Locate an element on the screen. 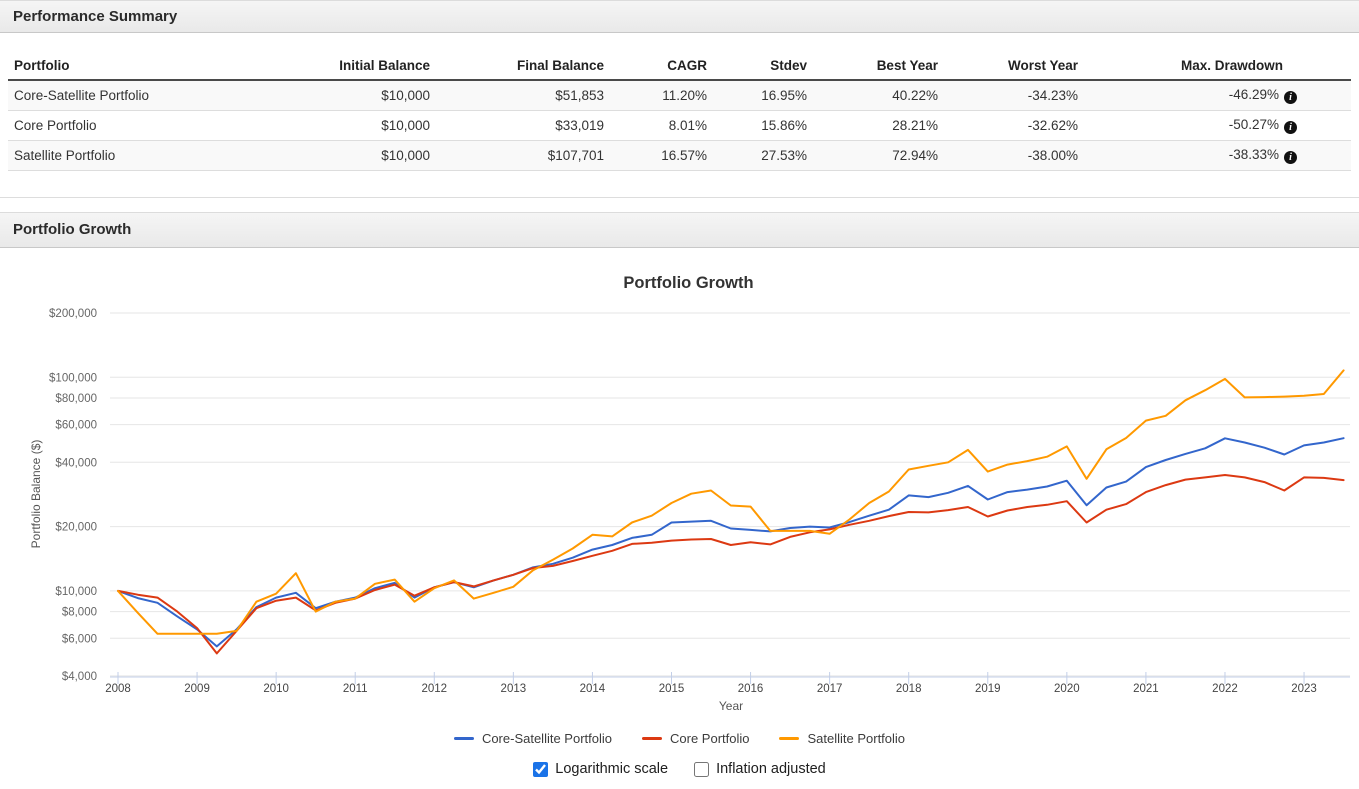 The image size is (1359, 789). cell-best-year: 28.21% is located at coordinates (872, 125).